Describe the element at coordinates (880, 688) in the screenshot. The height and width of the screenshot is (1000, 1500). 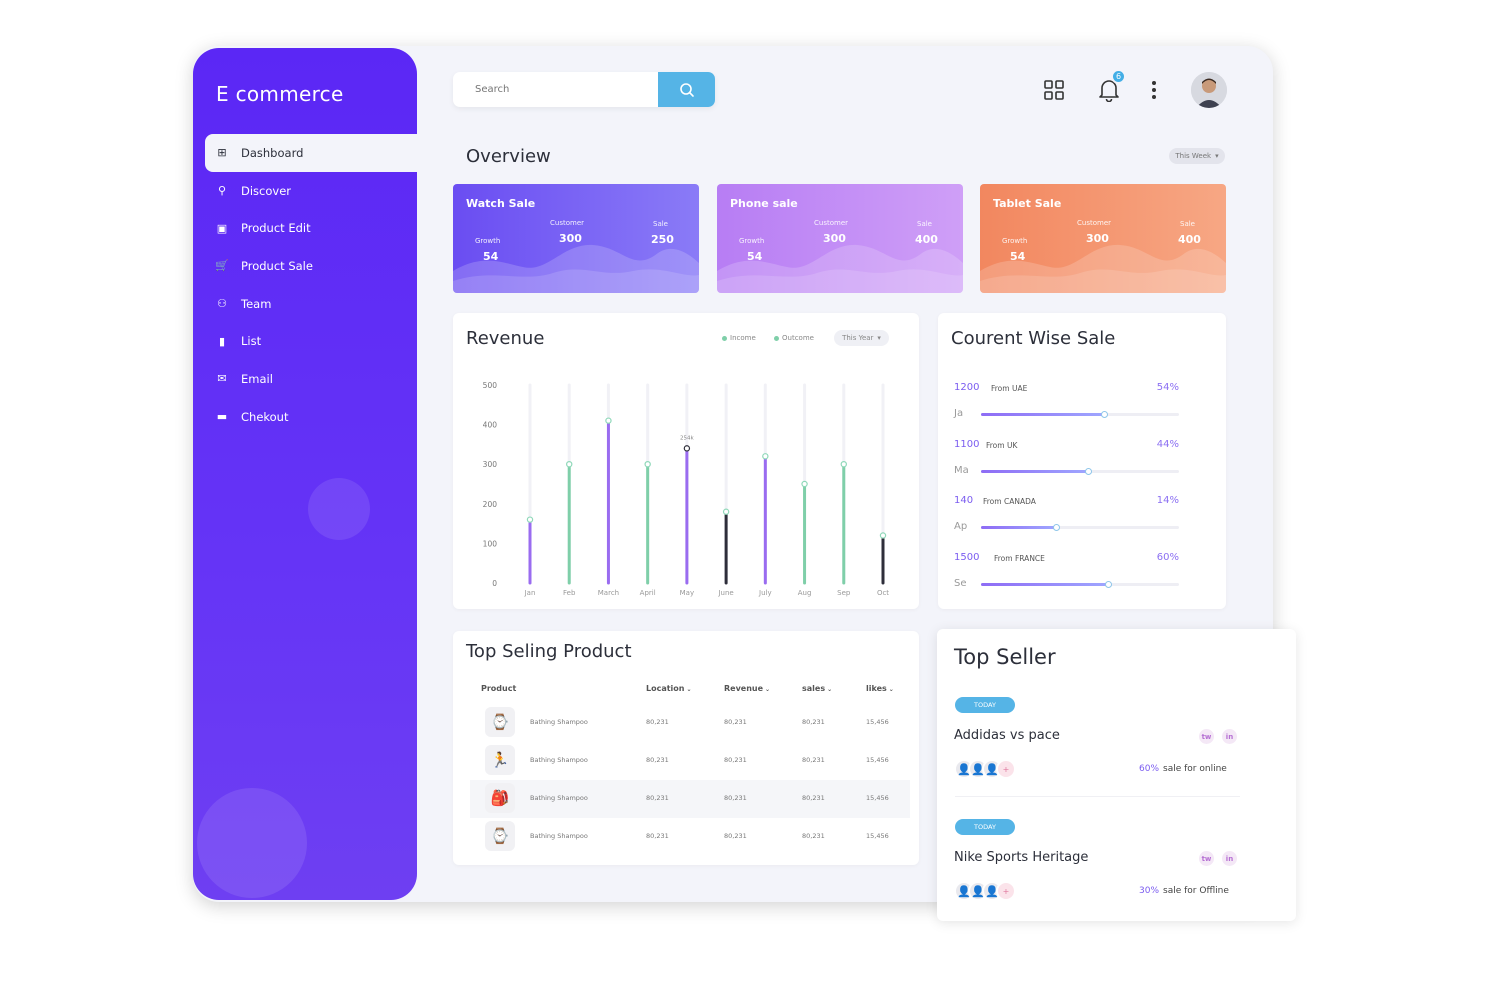
I see `column-header: likes ⌄` at that location.